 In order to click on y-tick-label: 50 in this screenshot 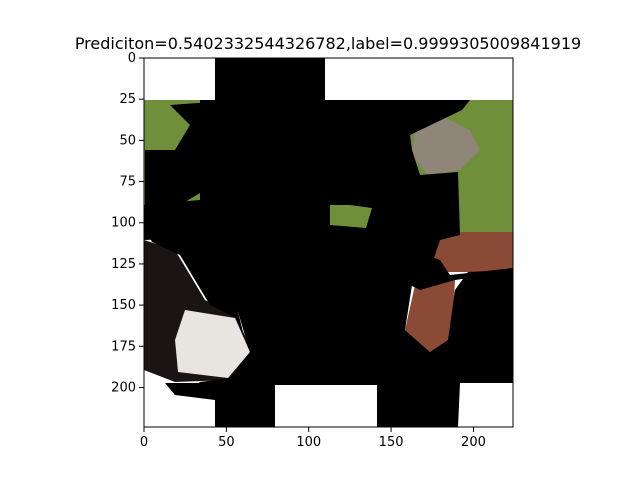, I will do `click(127, 140)`.